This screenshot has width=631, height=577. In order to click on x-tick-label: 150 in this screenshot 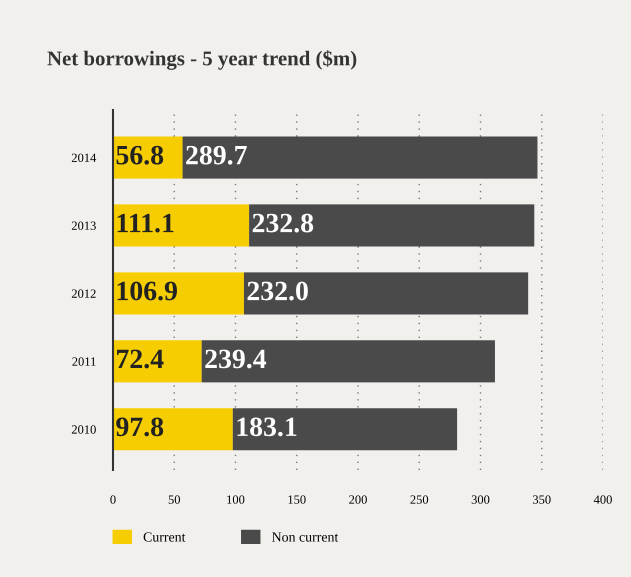, I will do `click(297, 499)`.